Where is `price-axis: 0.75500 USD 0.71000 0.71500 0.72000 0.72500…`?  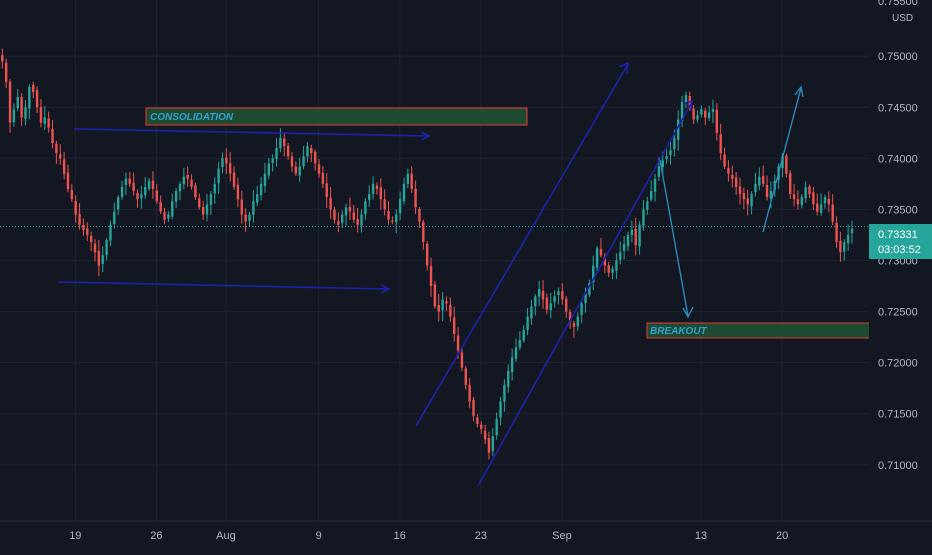
price-axis: 0.75500 USD 0.71000 0.71500 0.72000 0.72500… is located at coordinates (900, 260).